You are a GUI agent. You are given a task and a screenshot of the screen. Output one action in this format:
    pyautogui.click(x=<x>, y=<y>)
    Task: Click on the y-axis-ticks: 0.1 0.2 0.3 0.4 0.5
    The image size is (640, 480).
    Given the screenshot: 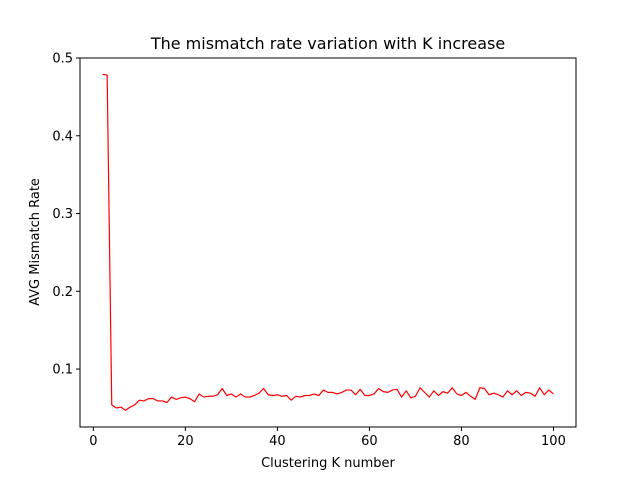 What is the action you would take?
    pyautogui.click(x=66, y=215)
    